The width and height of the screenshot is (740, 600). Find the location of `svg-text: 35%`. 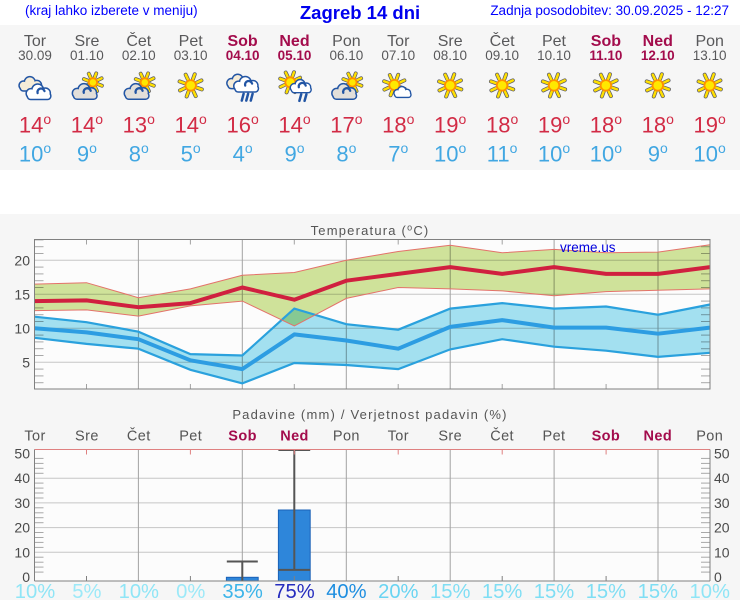

svg-text: 35% is located at coordinates (242, 590).